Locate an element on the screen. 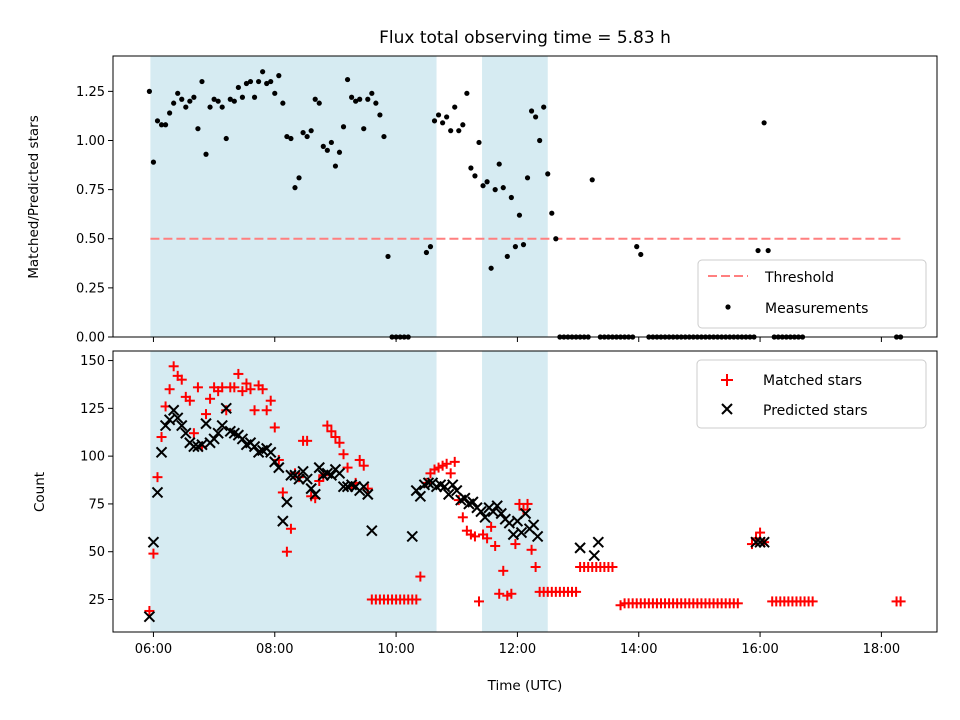  x-tick-label: 10:00 is located at coordinates (395, 649).